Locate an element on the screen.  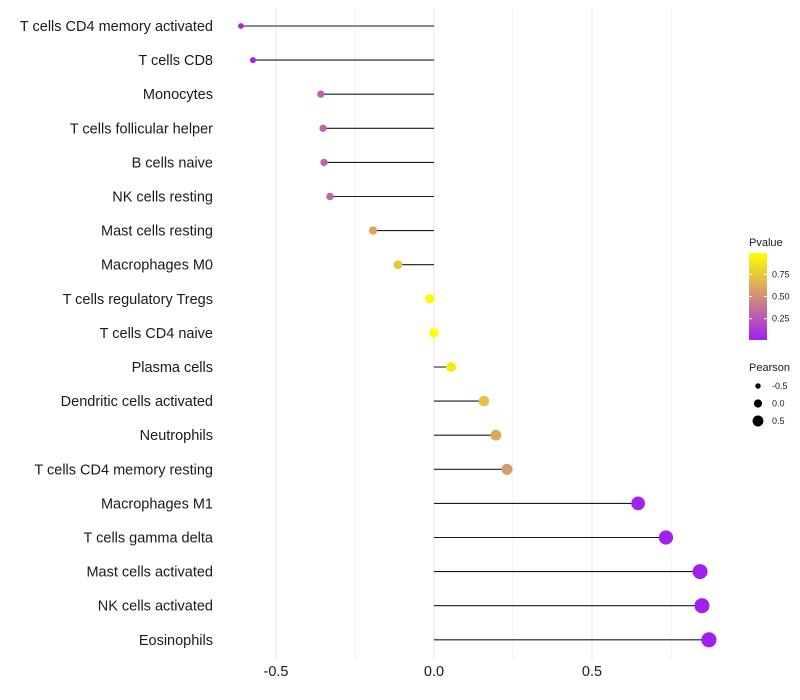
y-tick-label: NK cells resting is located at coordinates (162, 198).